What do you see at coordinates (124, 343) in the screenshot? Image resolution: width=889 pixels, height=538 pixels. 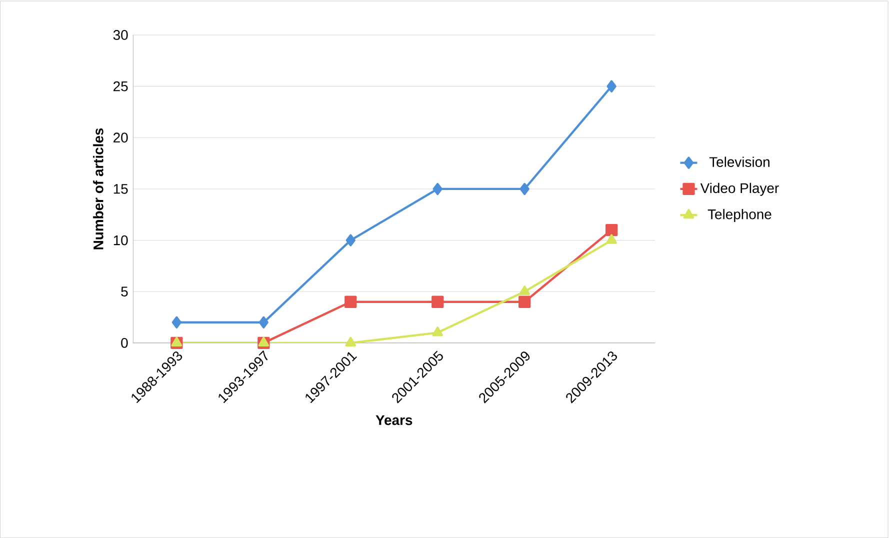 I see `y-tick-label: 0` at bounding box center [124, 343].